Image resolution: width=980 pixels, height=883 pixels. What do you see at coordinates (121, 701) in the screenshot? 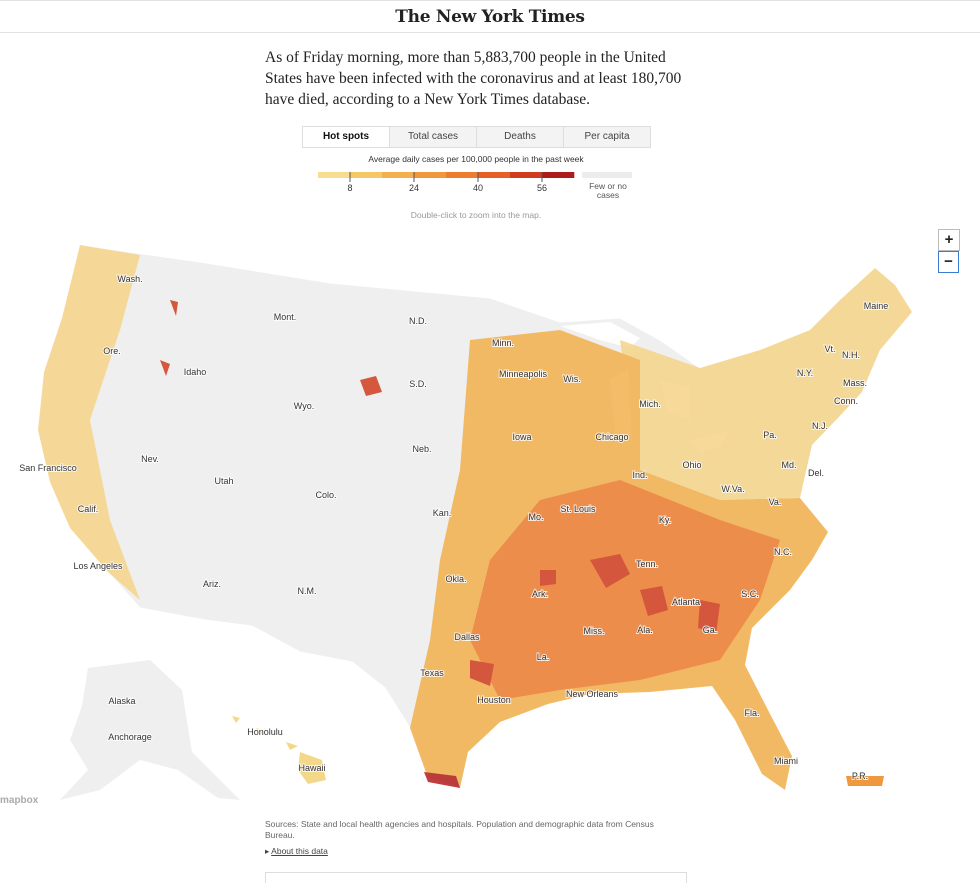
I see `place-label: Alaska` at bounding box center [121, 701].